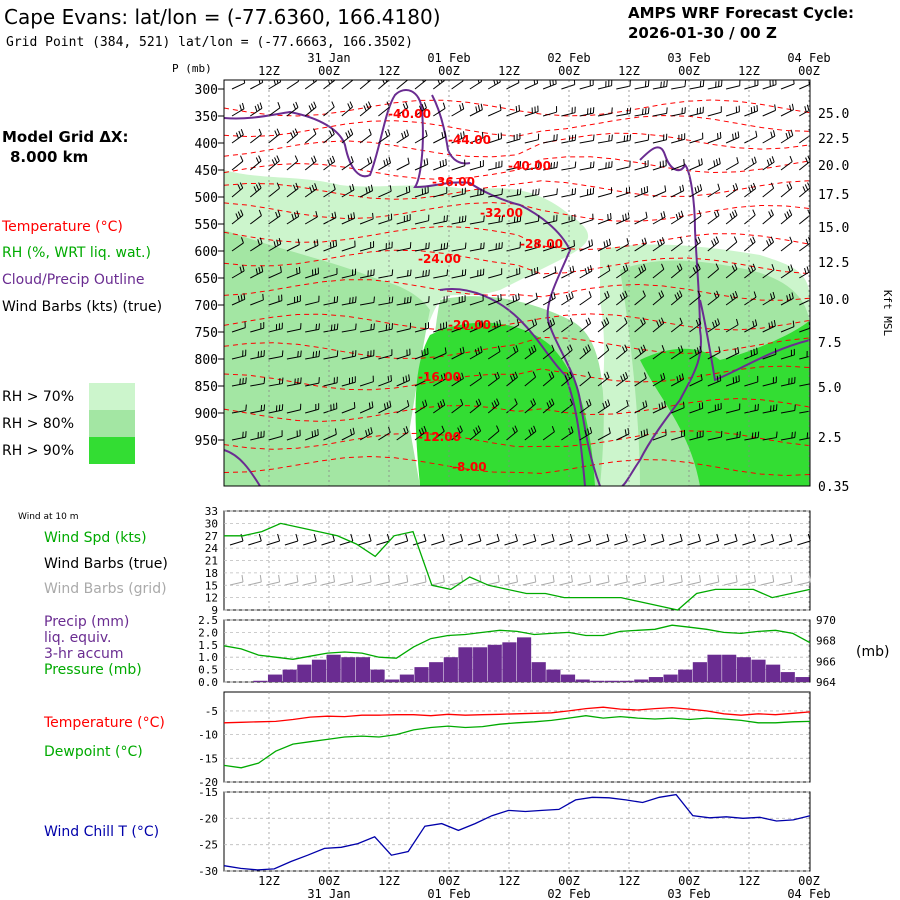  I want to click on panel-y-tick: 9, so click(214, 610).